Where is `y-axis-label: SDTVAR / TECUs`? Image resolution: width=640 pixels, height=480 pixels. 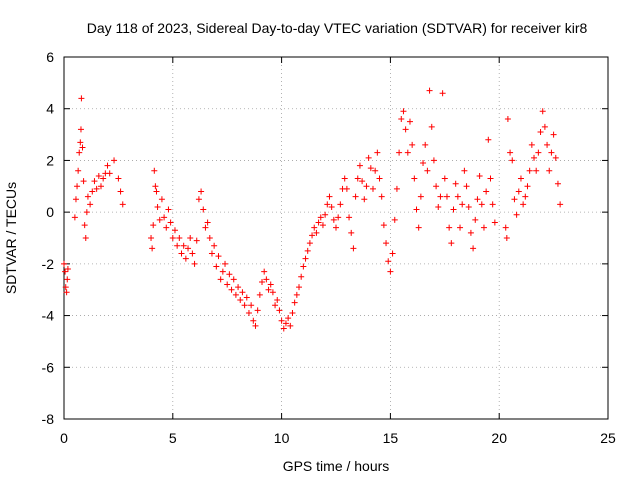 y-axis-label: SDTVAR / TECUs is located at coordinates (11, 238).